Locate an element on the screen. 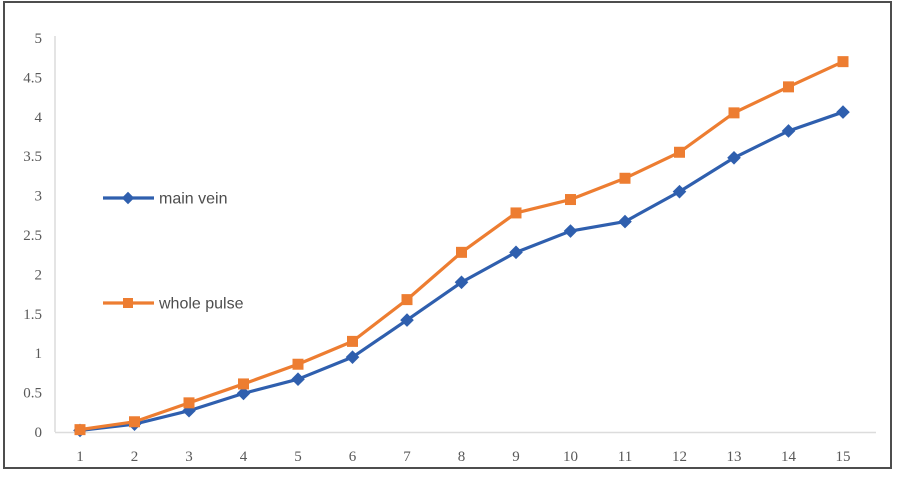 This screenshot has width=900, height=479. y-tick-label: 4 is located at coordinates (39, 118).